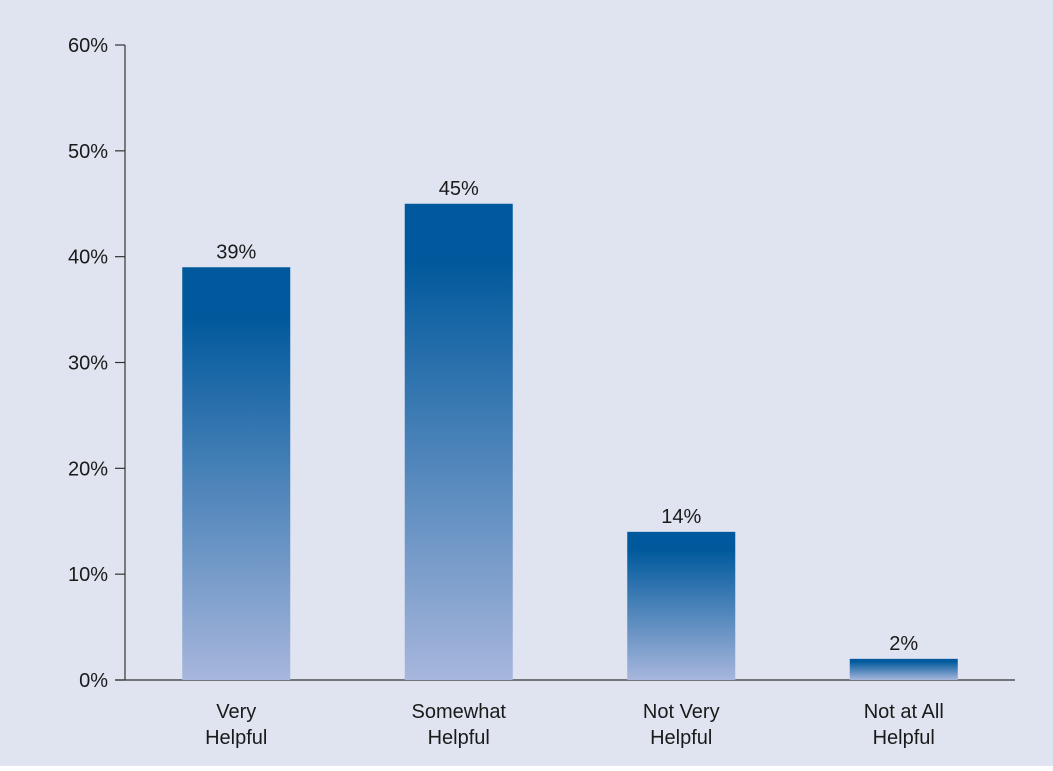  What do you see at coordinates (904, 712) in the screenshot?
I see `x-category-label: Not at All` at bounding box center [904, 712].